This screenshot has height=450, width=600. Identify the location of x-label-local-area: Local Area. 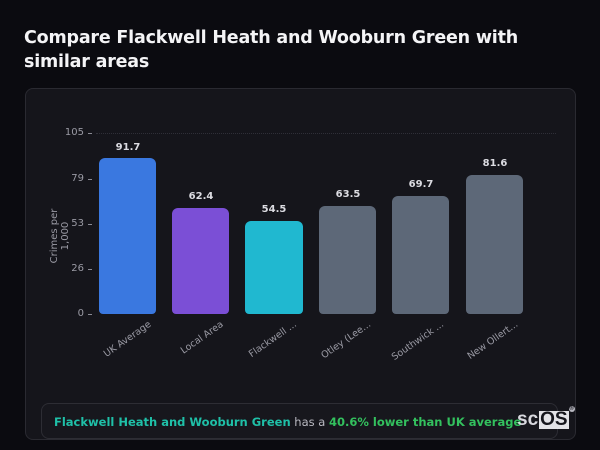
(203, 337).